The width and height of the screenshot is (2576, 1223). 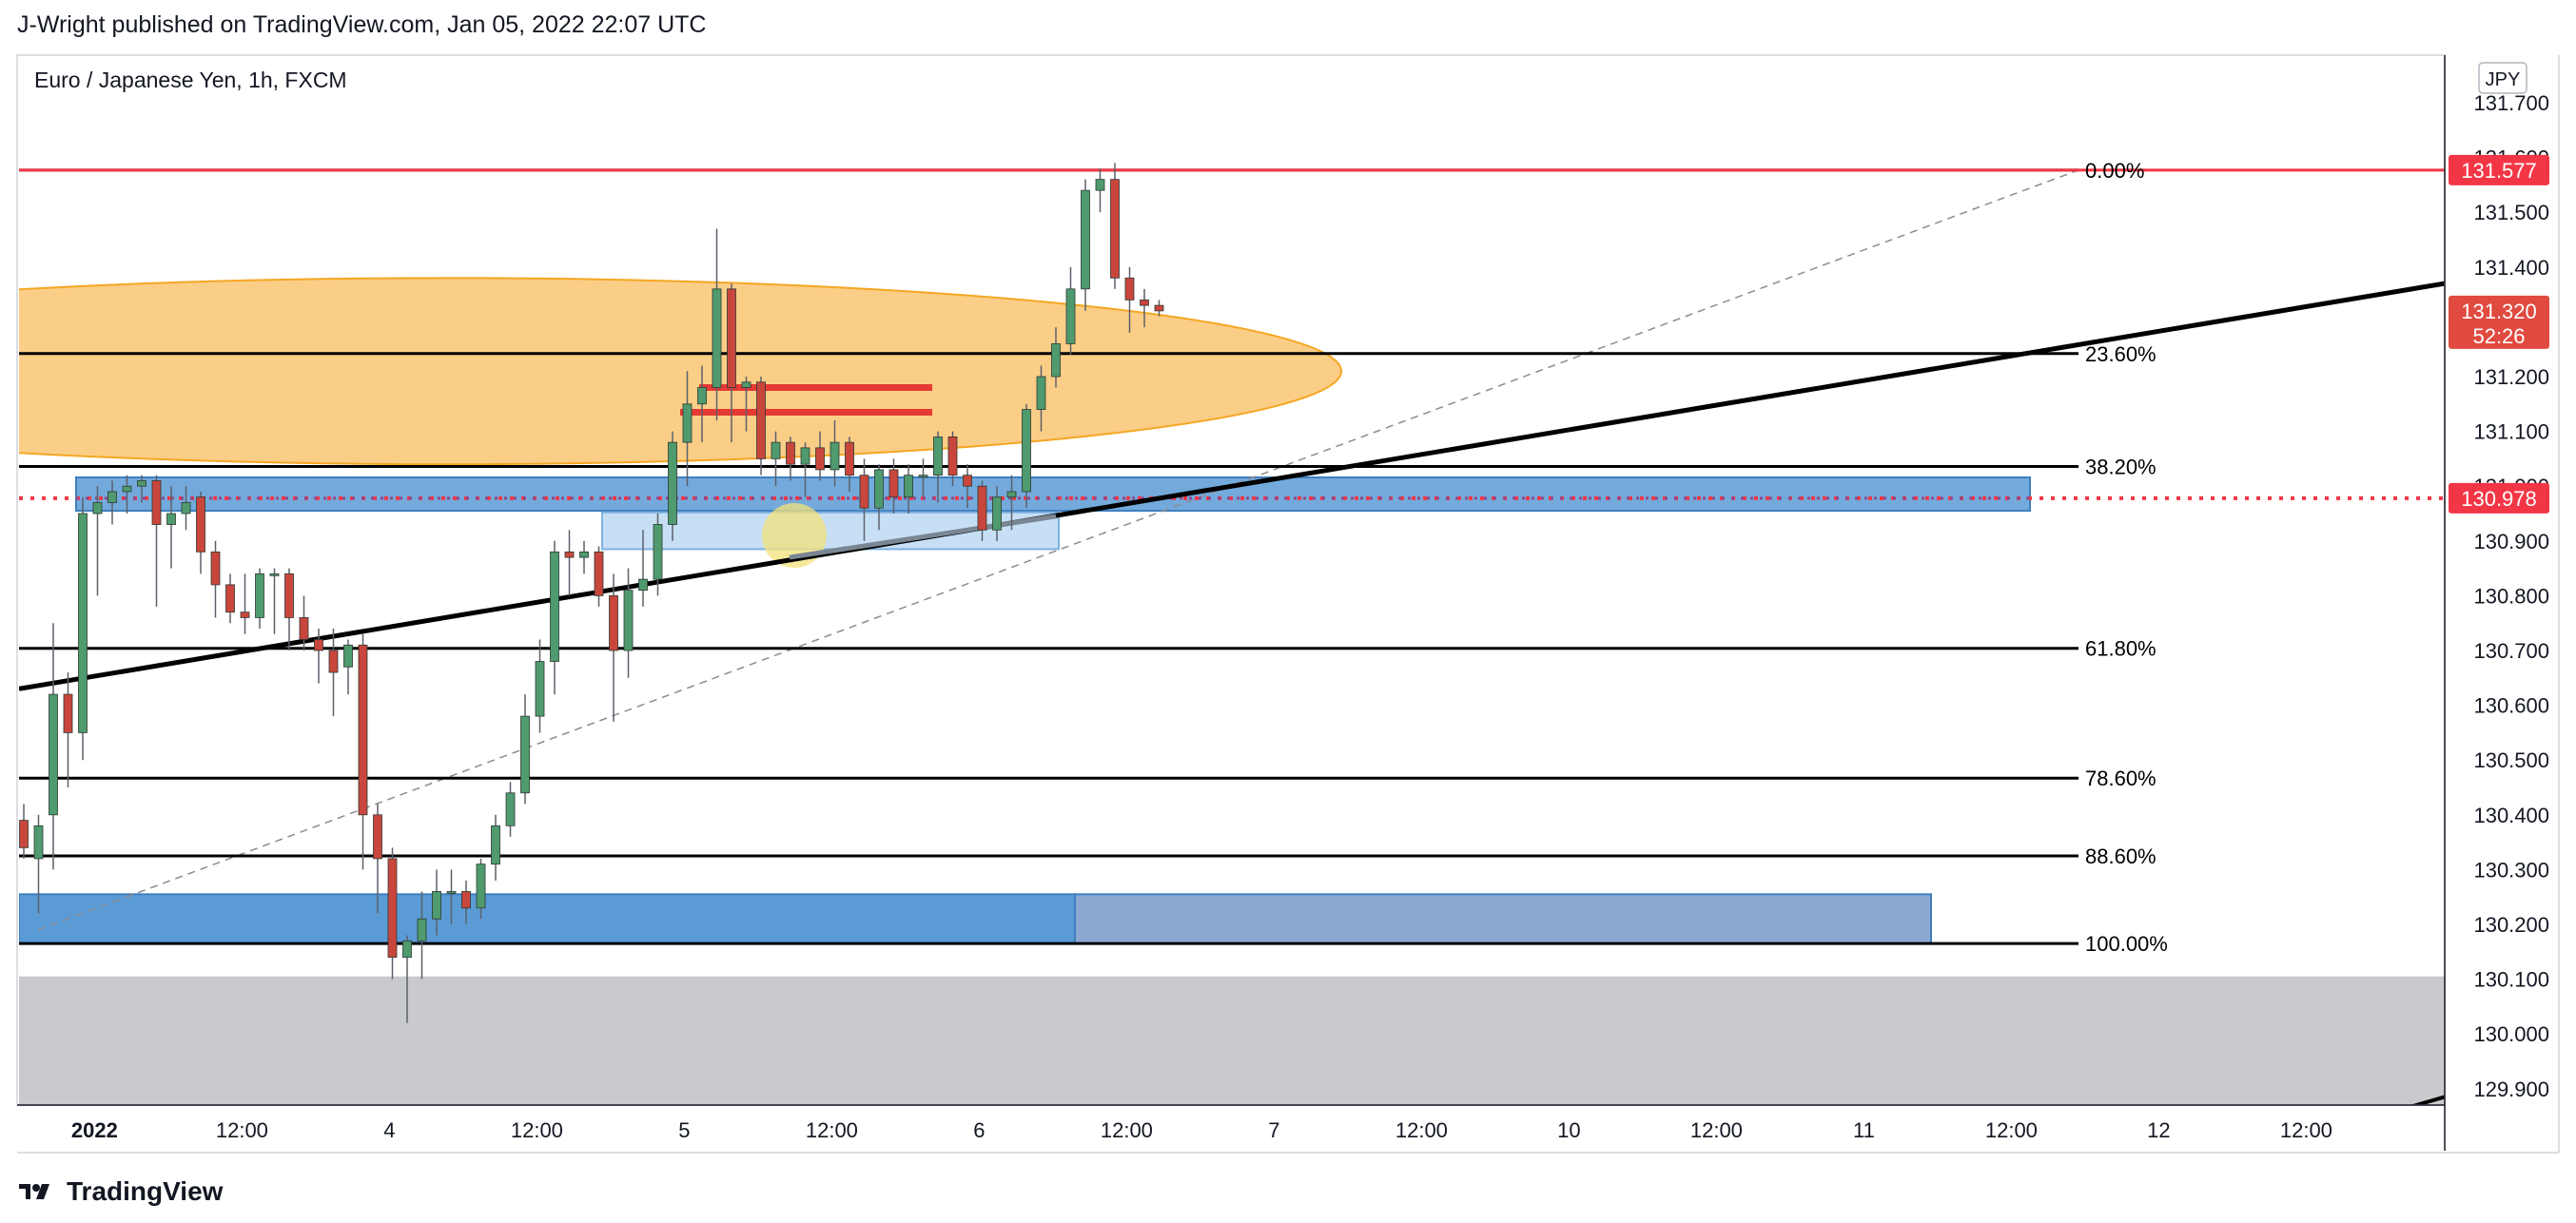 What do you see at coordinates (2511, 706) in the screenshot?
I see `y-tick-label: 130.600` at bounding box center [2511, 706].